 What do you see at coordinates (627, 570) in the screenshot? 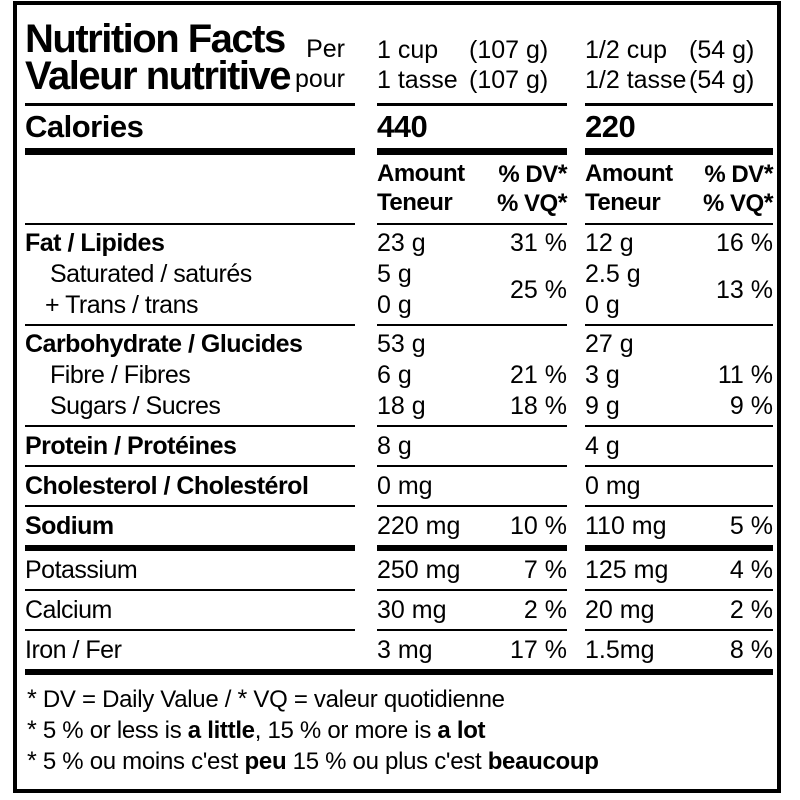
I see `potassium-amount-col2: 125 mg` at bounding box center [627, 570].